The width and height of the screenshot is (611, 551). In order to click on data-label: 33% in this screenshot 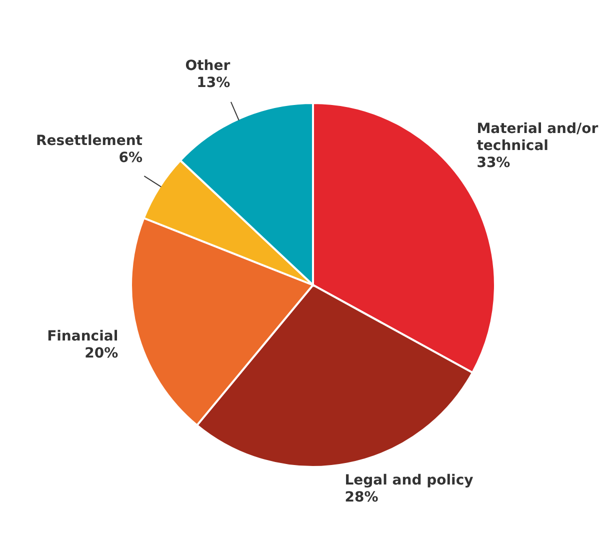, I will do `click(493, 163)`.